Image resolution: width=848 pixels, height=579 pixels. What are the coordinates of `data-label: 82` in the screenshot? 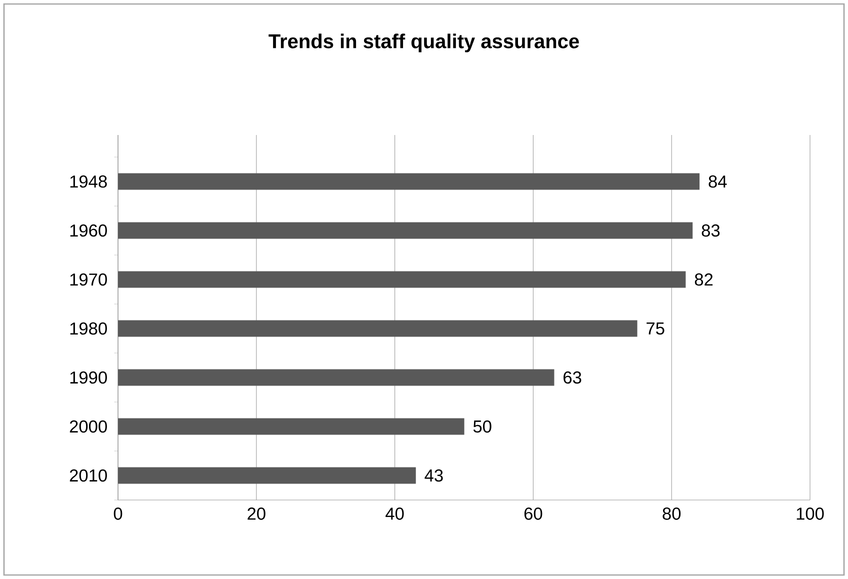 It's located at (703, 279).